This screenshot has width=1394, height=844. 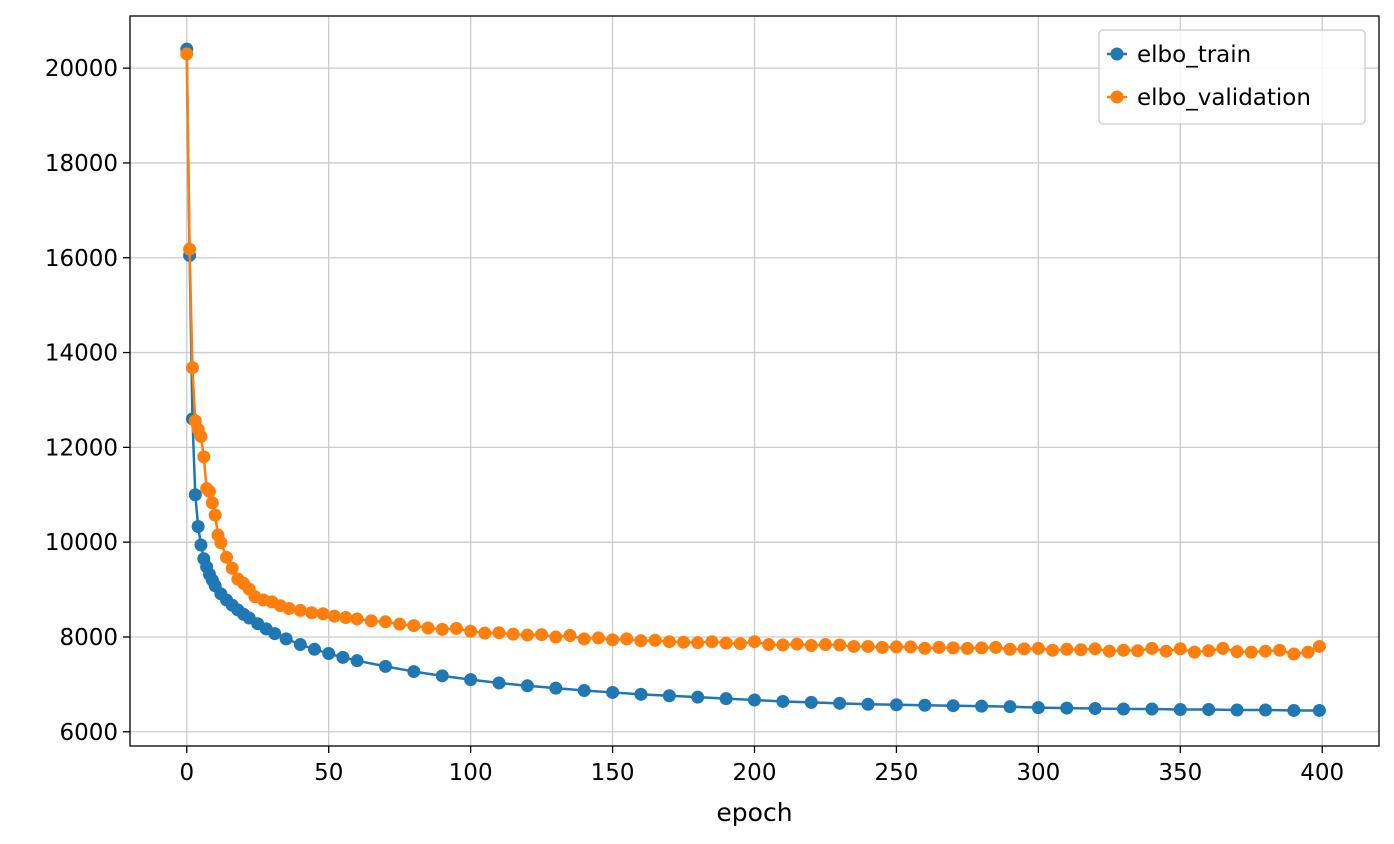 I want to click on y-tick-label: 20000, so click(x=81, y=69).